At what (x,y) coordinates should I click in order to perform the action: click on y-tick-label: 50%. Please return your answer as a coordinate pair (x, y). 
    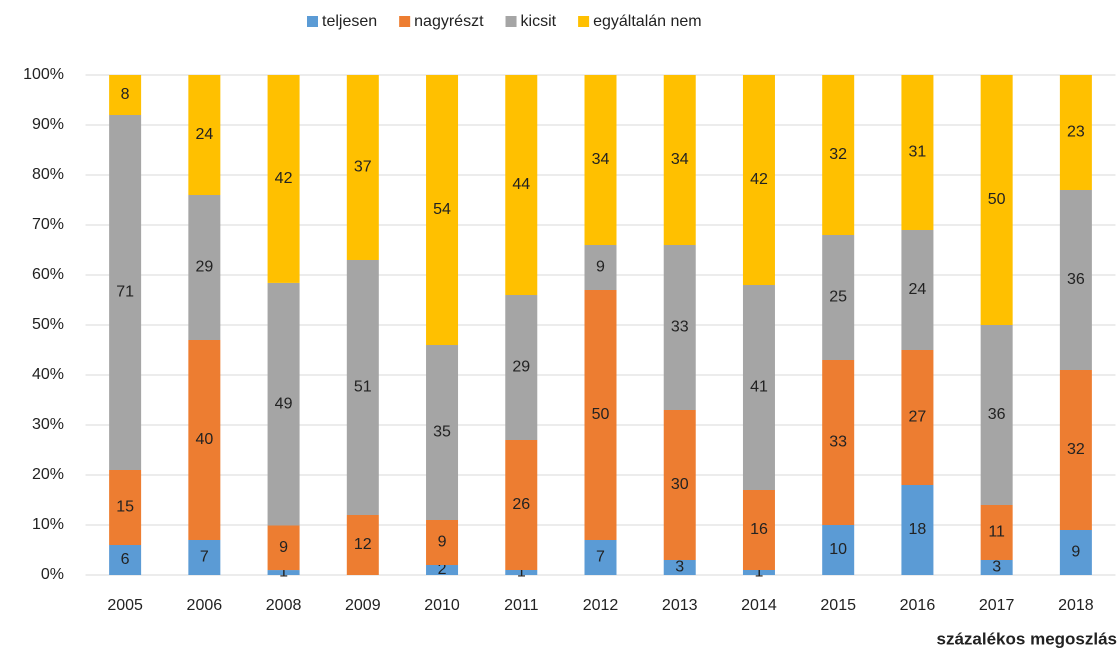
    Looking at the image, I should click on (48, 324).